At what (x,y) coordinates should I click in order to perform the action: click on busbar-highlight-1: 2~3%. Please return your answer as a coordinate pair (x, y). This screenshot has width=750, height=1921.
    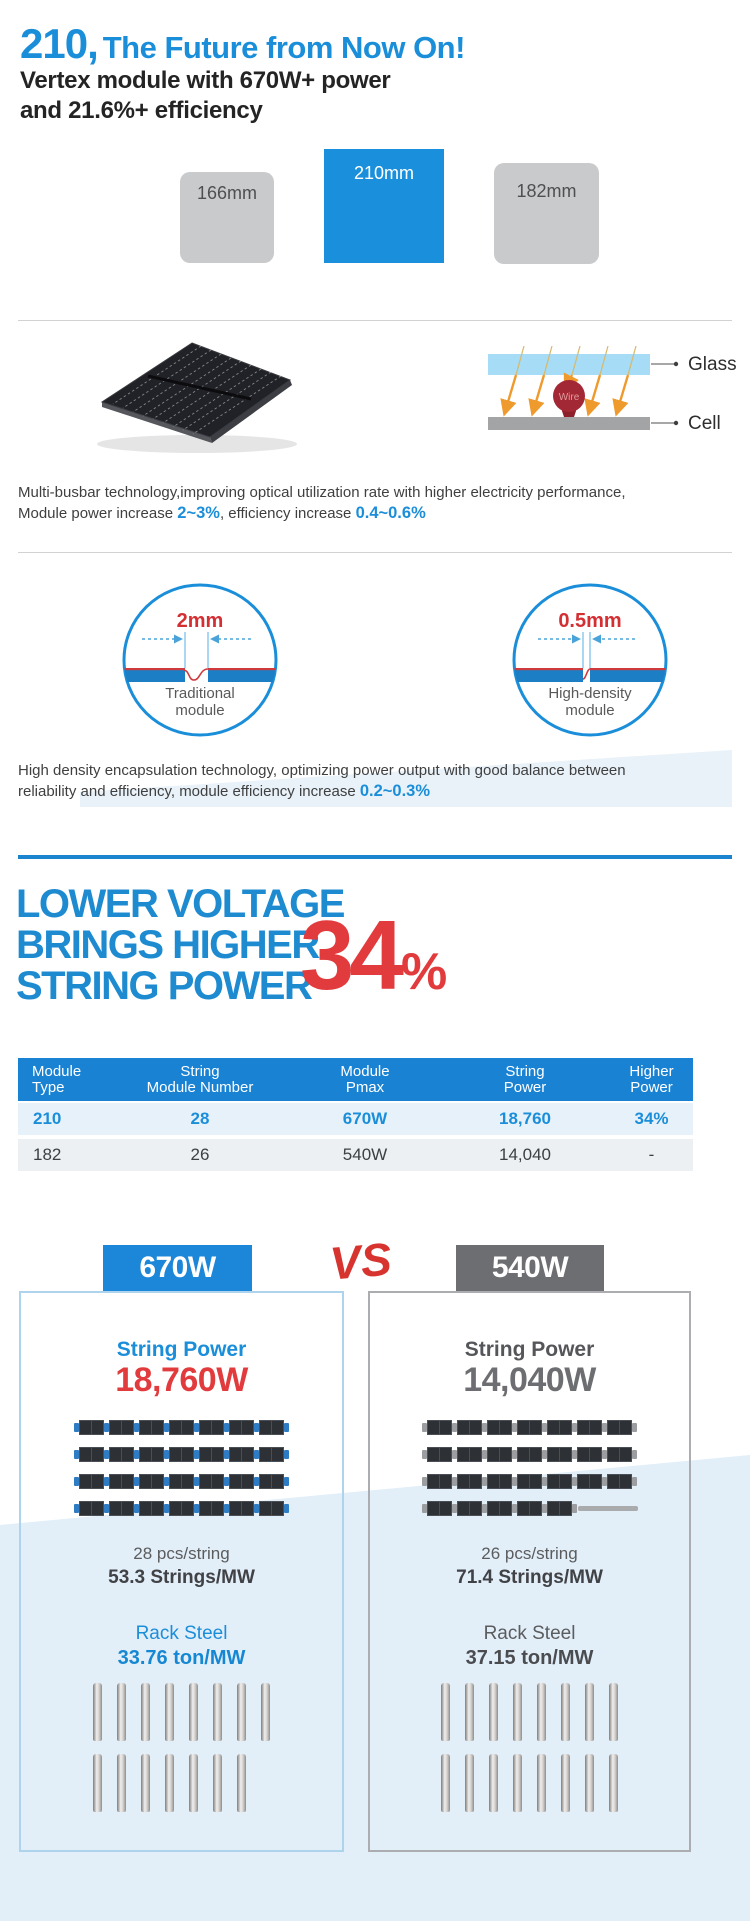
    Looking at the image, I should click on (198, 513).